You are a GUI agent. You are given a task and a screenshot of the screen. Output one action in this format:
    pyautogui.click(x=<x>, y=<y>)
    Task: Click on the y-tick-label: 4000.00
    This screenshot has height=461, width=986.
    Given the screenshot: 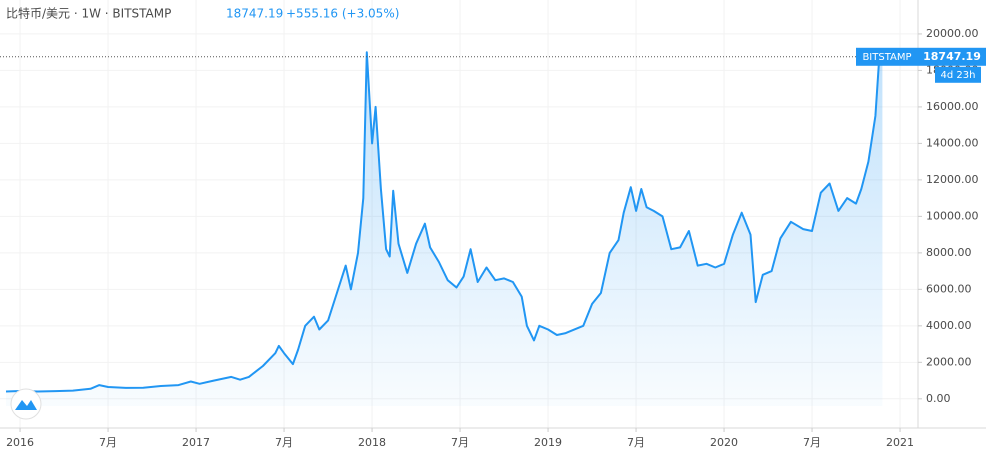 What is the action you would take?
    pyautogui.click(x=949, y=325)
    